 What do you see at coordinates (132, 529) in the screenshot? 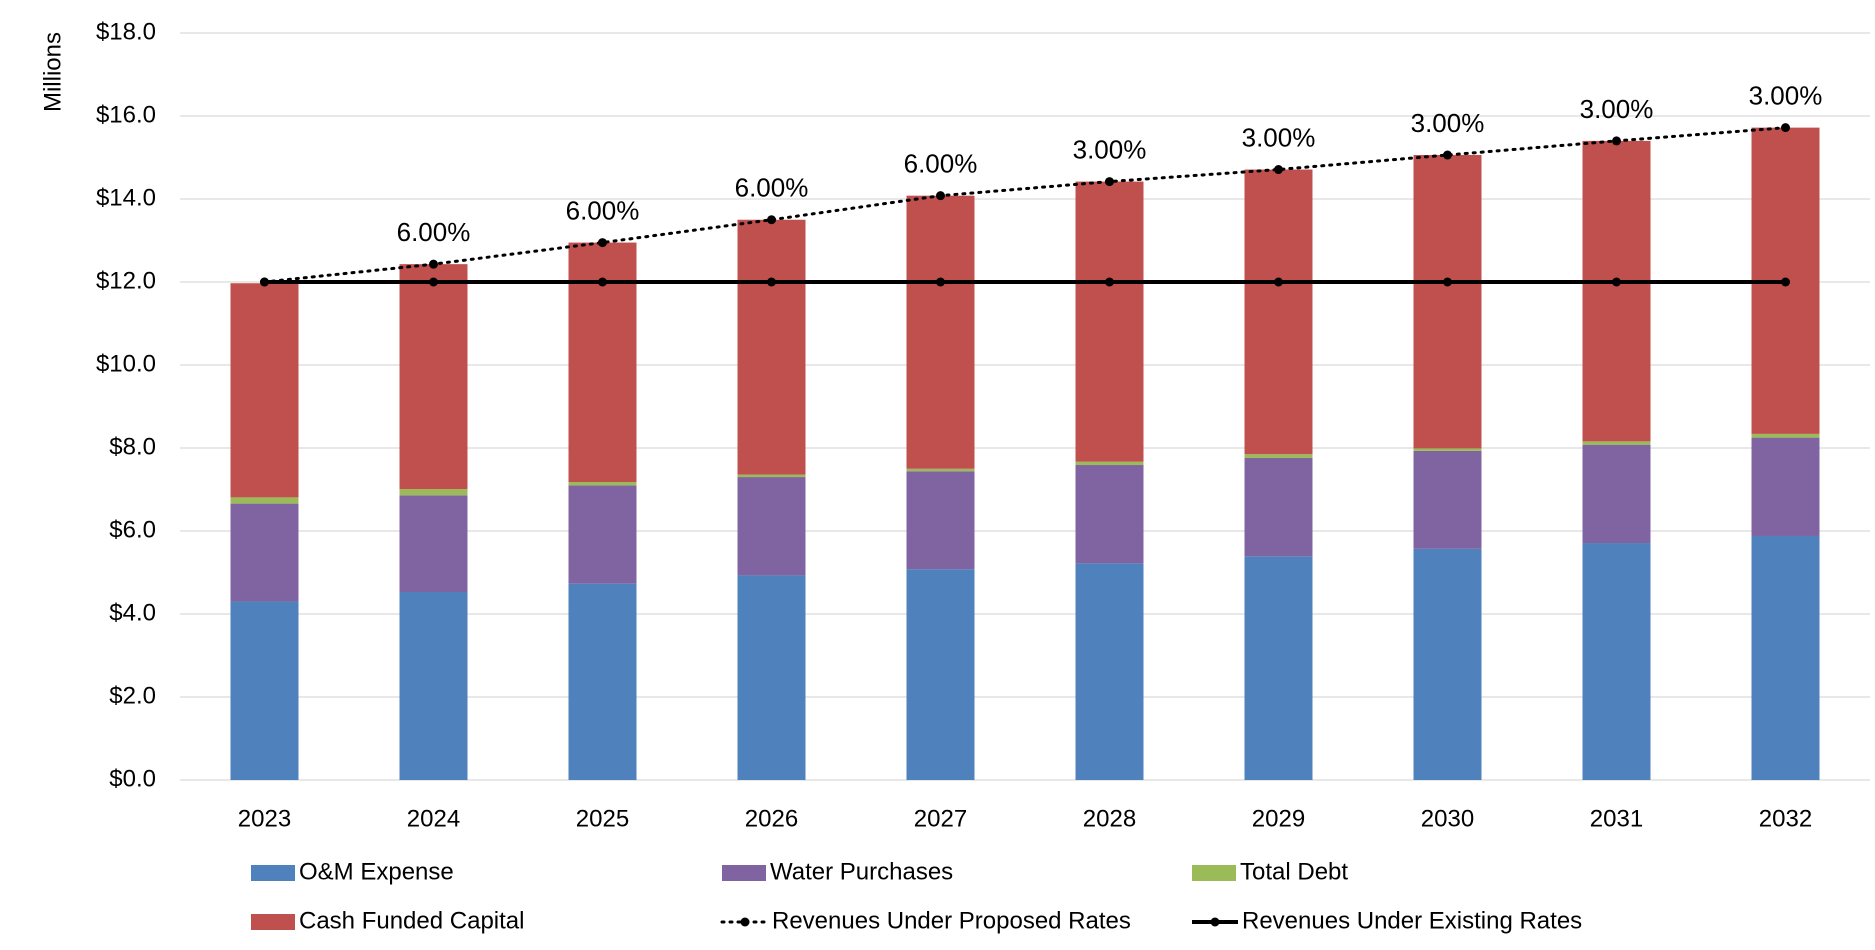
I see `y-tick-label: $6.0` at bounding box center [132, 529].